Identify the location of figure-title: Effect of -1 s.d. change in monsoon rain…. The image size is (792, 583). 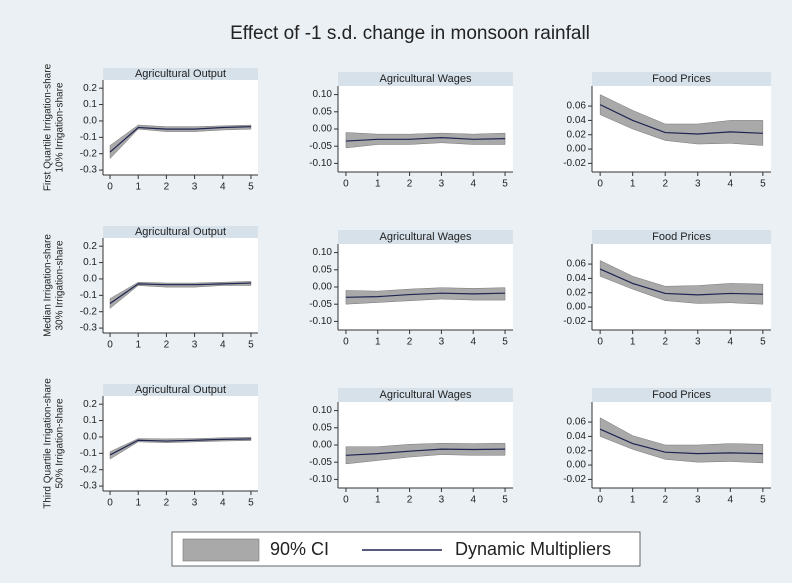
(410, 33).